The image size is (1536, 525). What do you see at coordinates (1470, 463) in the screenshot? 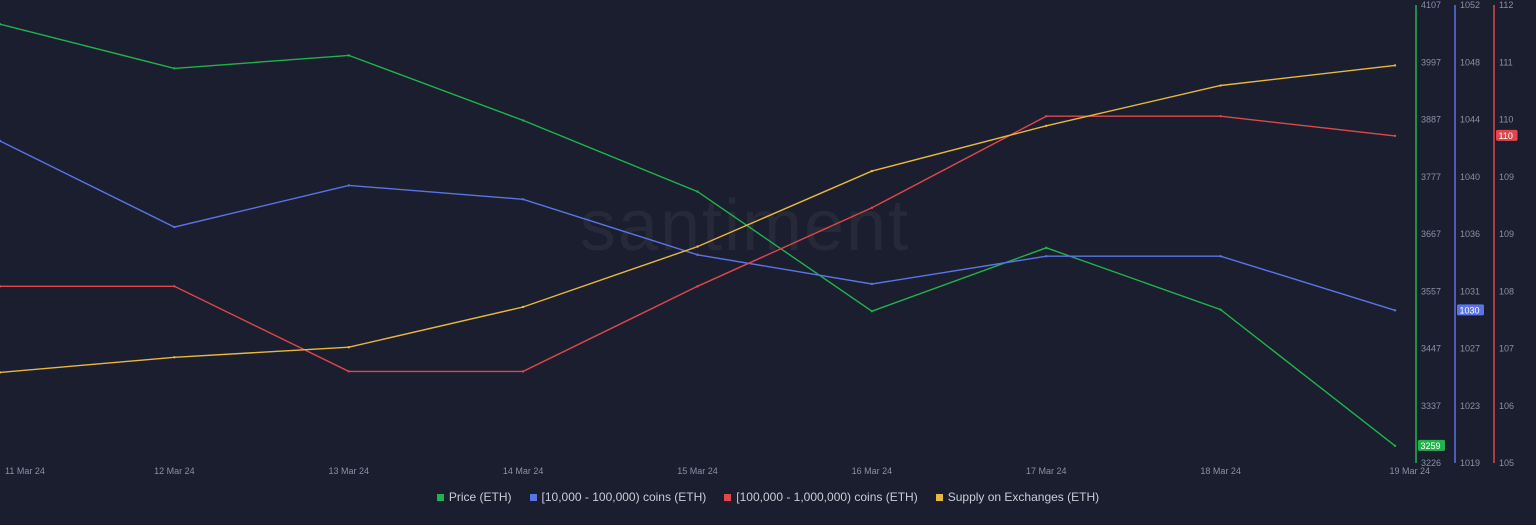
I see `whales_10k-axis-tick-label: 1019` at bounding box center [1470, 463].